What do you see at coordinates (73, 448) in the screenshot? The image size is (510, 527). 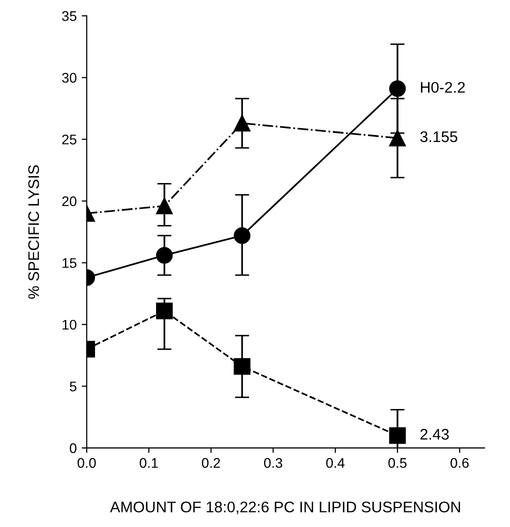 I see `y-tick-label: 0` at bounding box center [73, 448].